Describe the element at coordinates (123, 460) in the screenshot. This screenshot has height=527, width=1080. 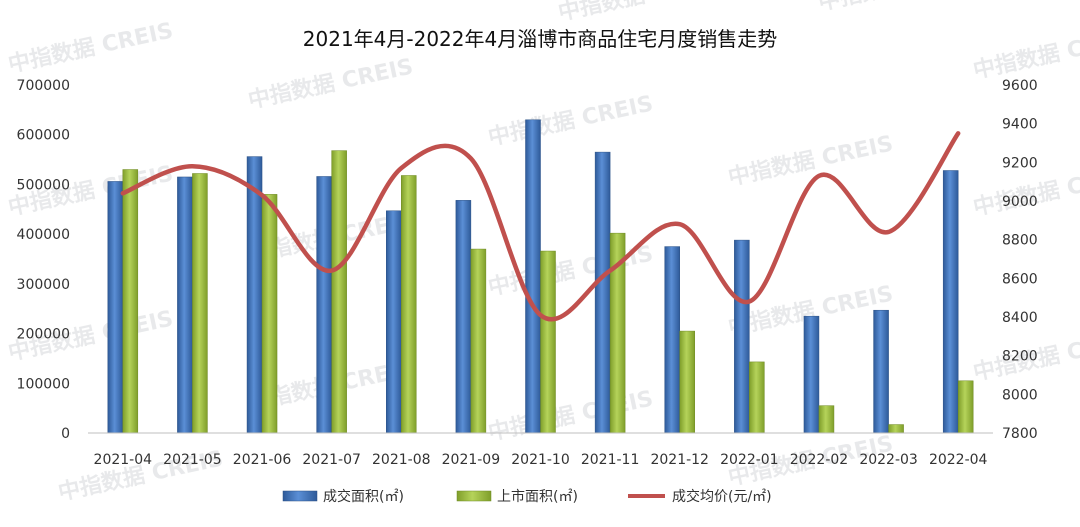
I see `x-axis-tick-label: 2021-04` at that location.